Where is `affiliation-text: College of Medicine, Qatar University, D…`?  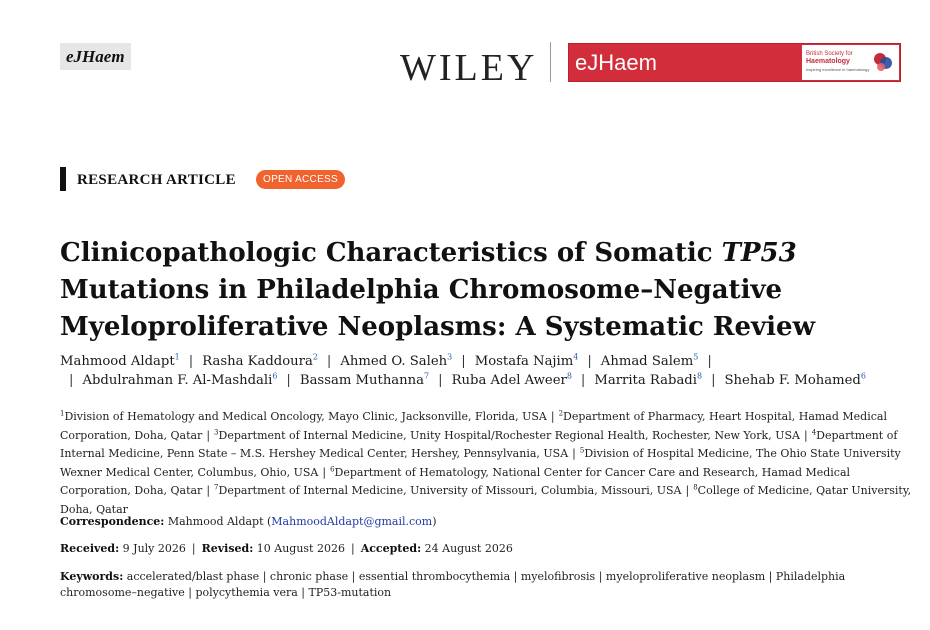
affiliation-text: College of Medicine, Qatar University, D… is located at coordinates (486, 500).